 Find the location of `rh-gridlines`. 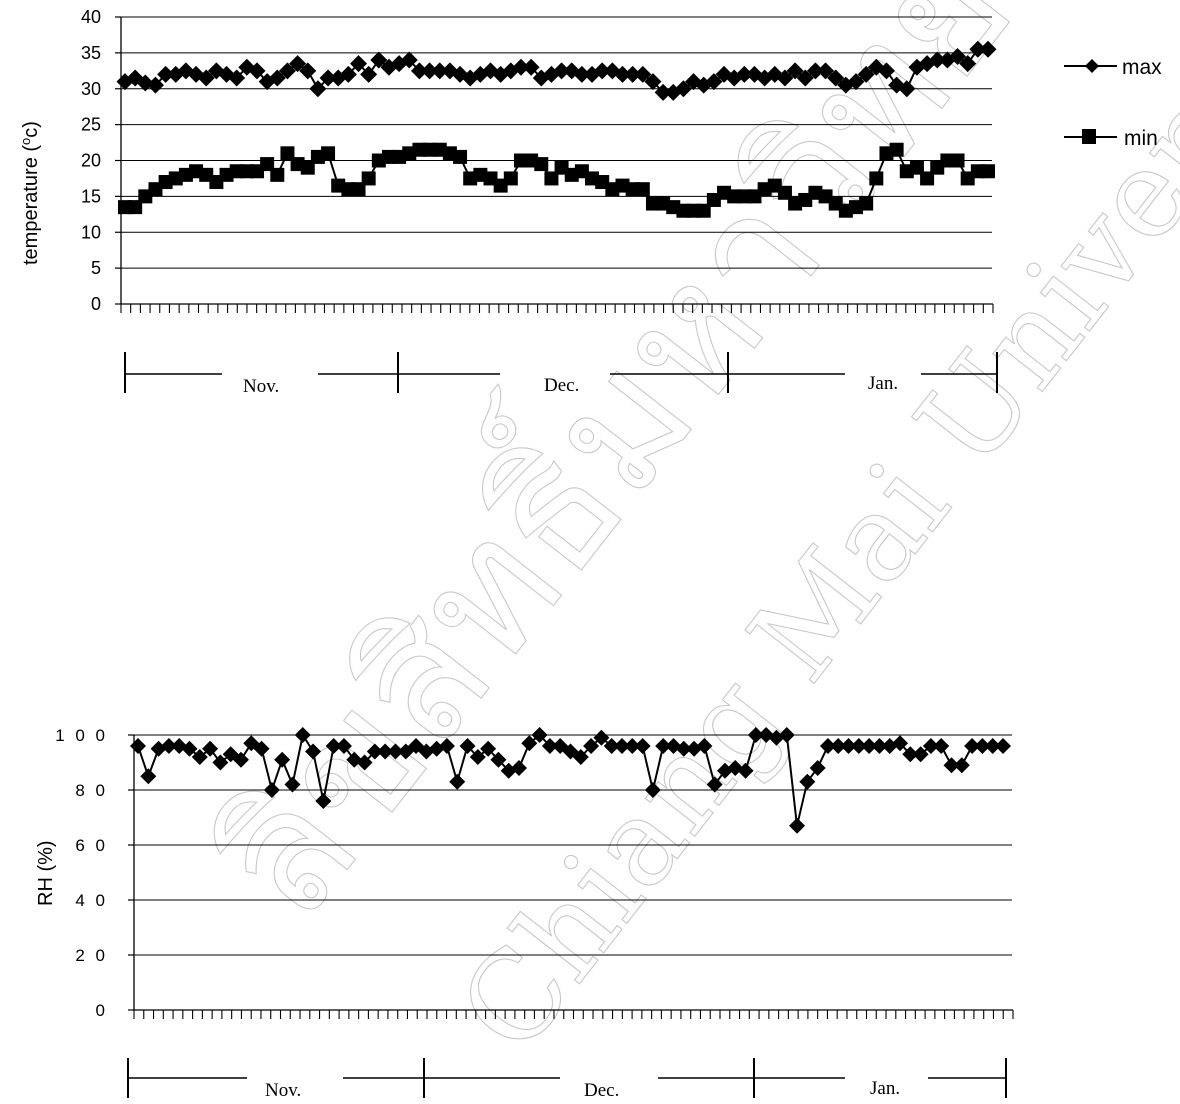

rh-gridlines is located at coordinates (573, 845).